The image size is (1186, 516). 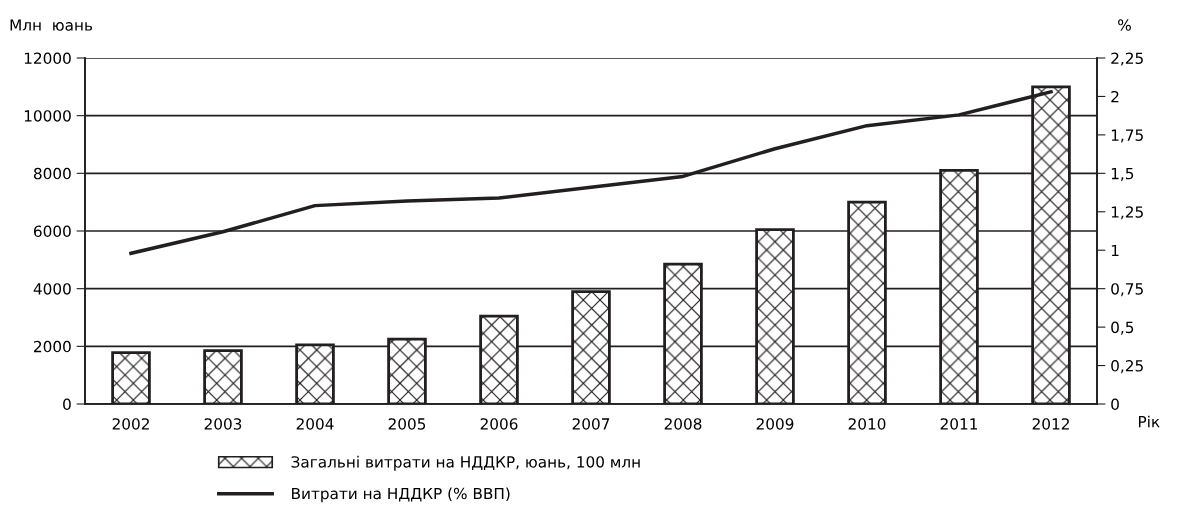 I want to click on x-tick-label: 2008, so click(x=683, y=424).